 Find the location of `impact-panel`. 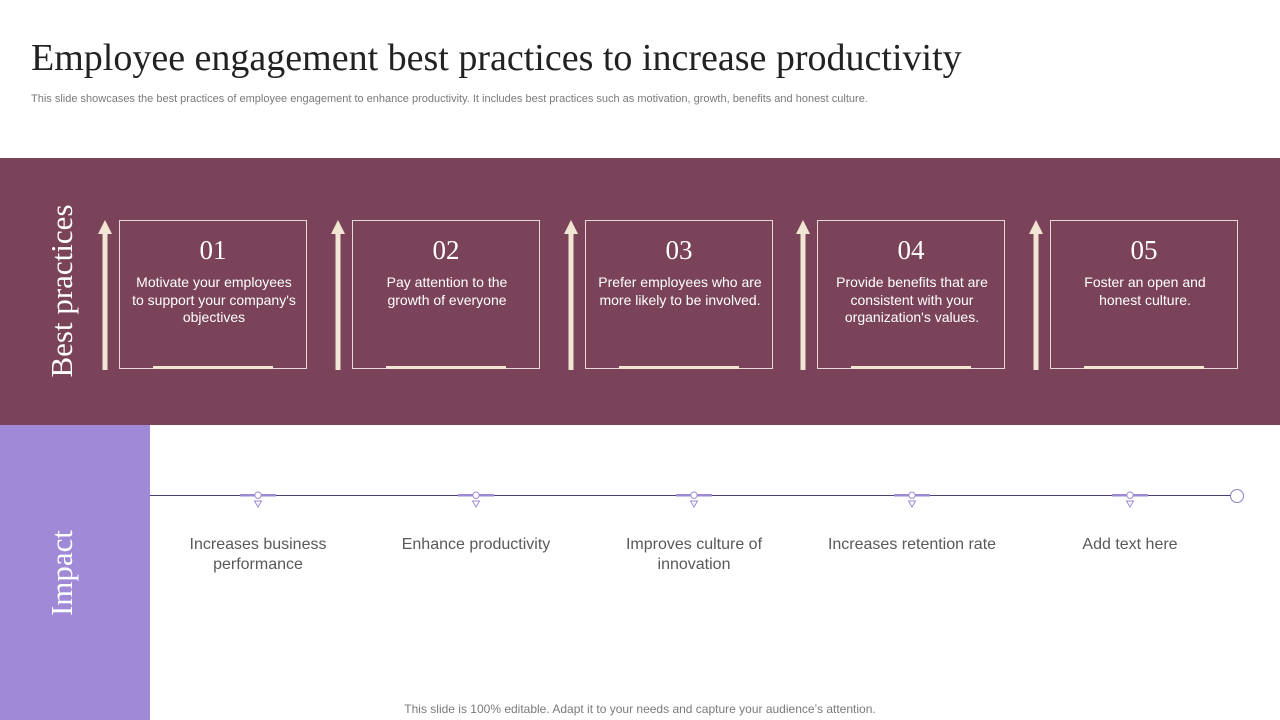

impact-panel is located at coordinates (75, 572).